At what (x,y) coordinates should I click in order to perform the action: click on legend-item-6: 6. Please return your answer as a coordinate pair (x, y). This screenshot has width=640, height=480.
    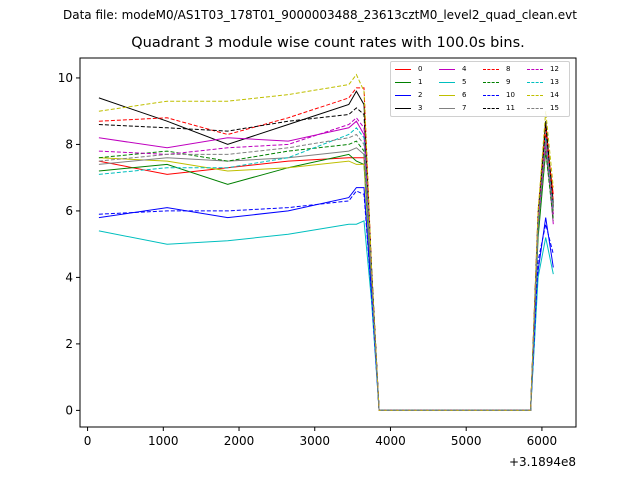
    Looking at the image, I should click on (452, 95).